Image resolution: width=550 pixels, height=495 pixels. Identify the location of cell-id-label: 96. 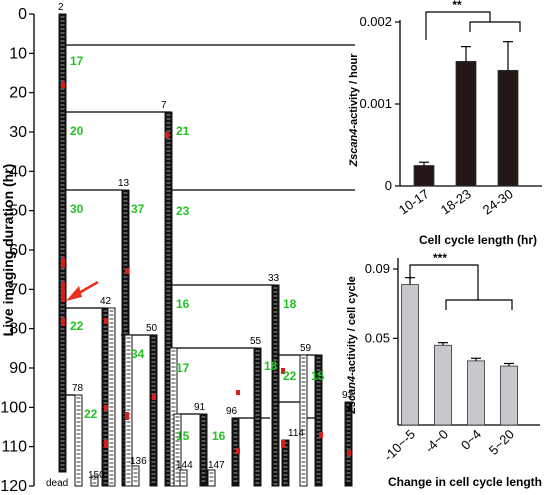
(232, 411).